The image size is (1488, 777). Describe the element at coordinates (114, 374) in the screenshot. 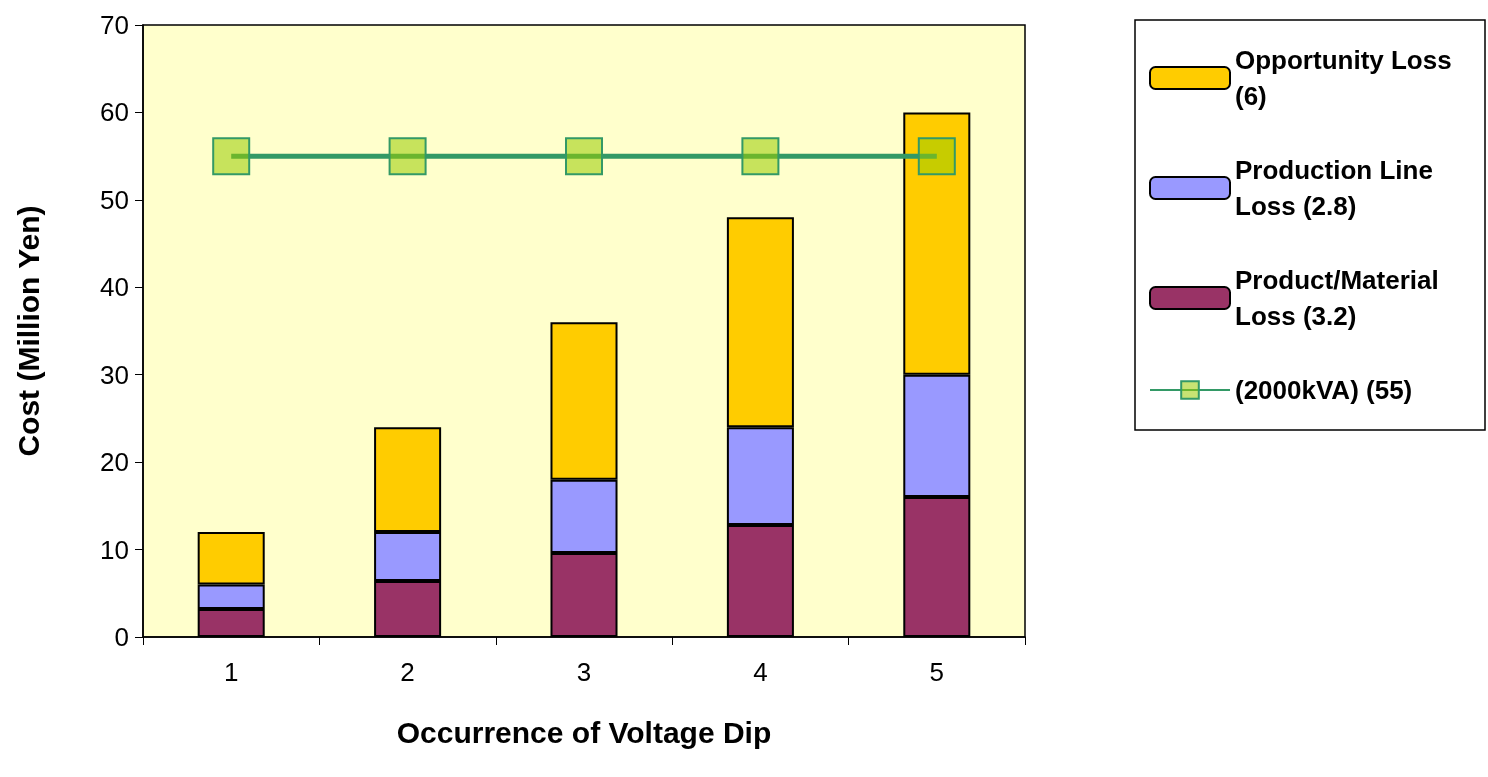

I see `y-tick-label: 30` at that location.